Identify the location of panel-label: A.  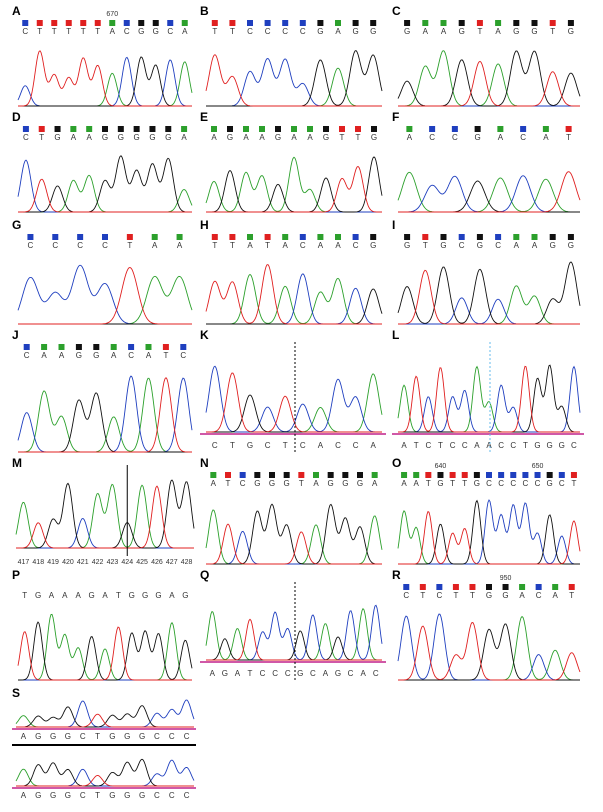
(16, 11).